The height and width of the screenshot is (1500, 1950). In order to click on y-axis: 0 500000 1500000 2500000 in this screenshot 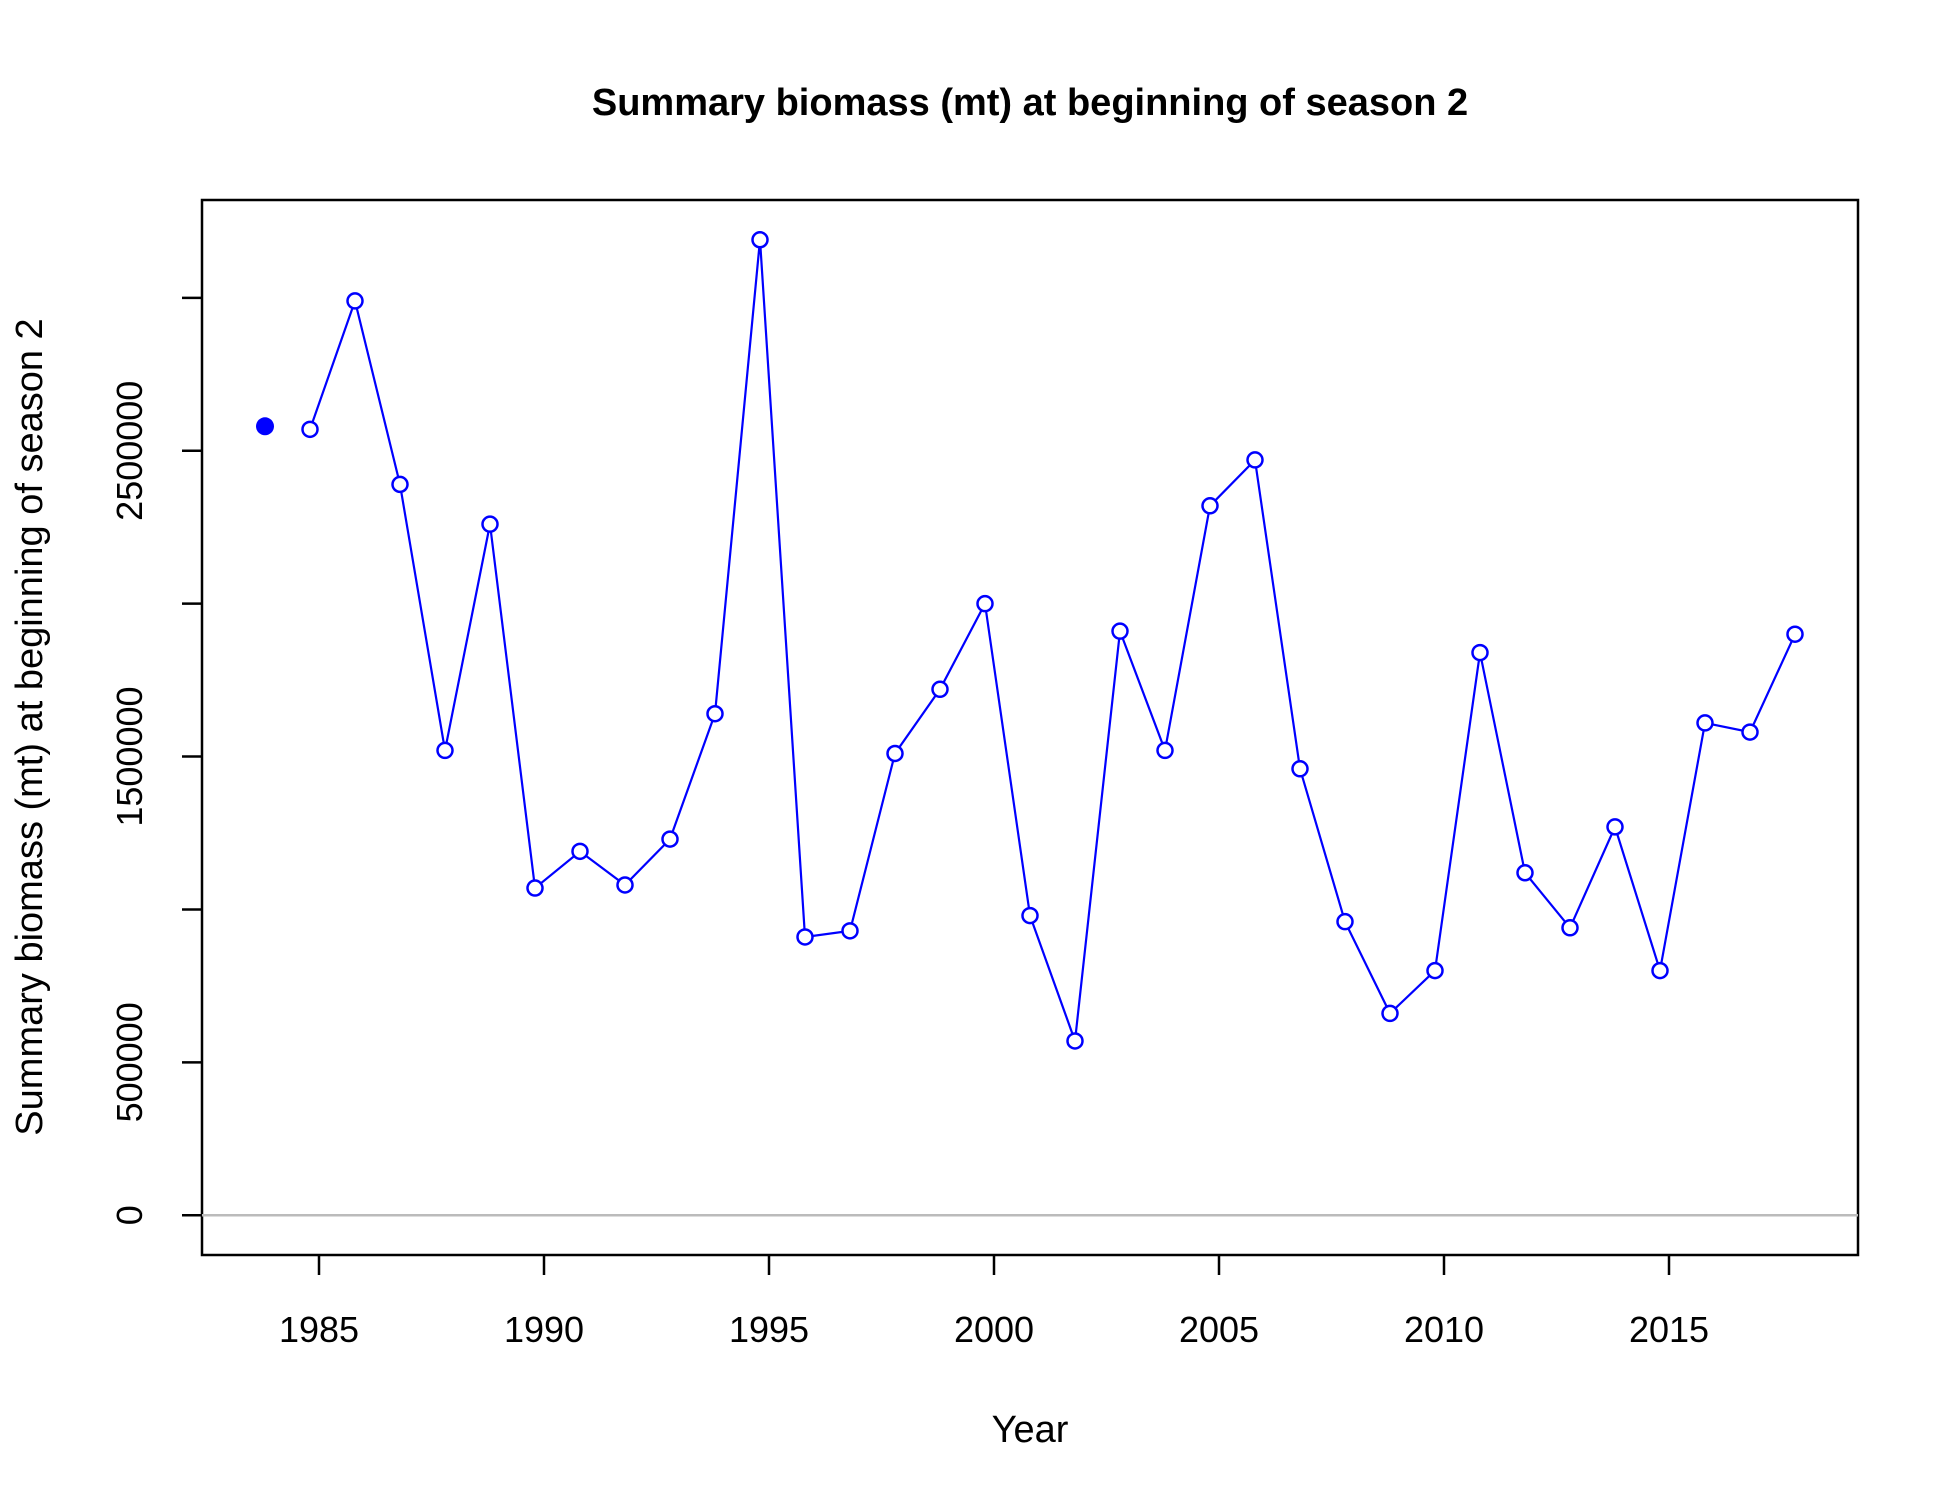, I will do `click(155, 760)`.